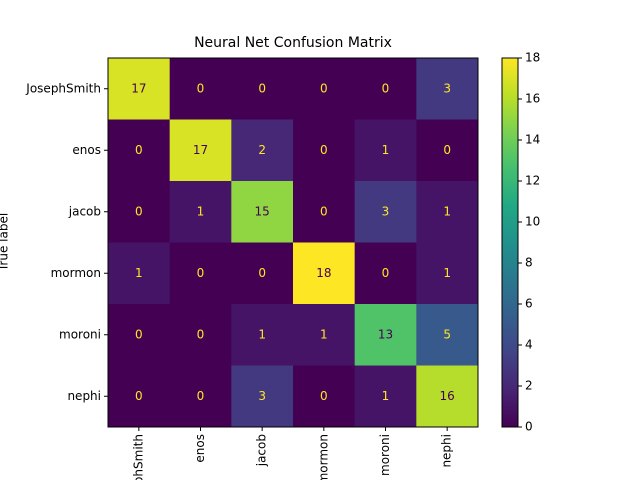  I want to click on cell-label: 2, so click(262, 150).